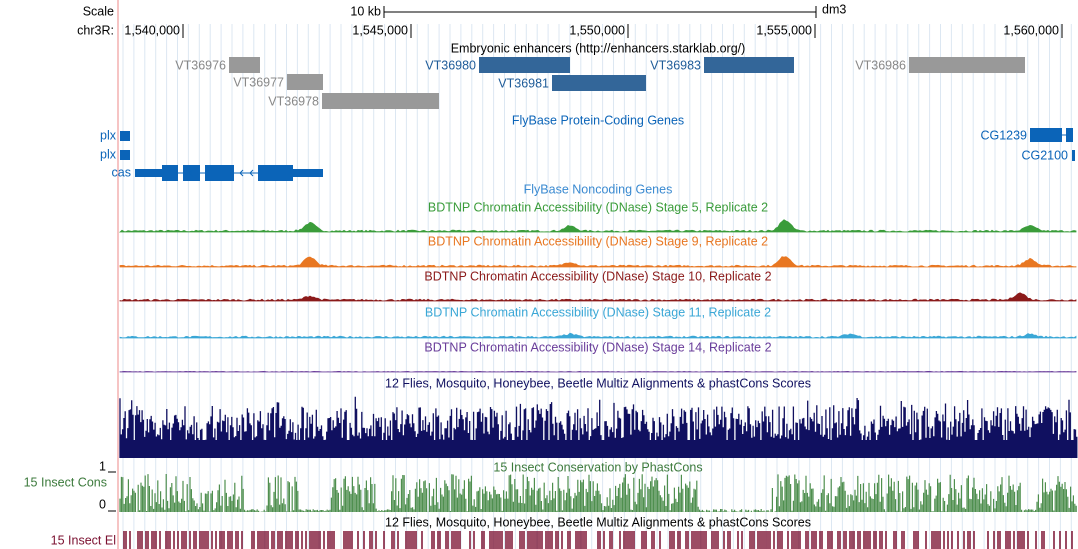  What do you see at coordinates (1031, 30) in the screenshot?
I see `position-label: 1,560,000` at bounding box center [1031, 30].